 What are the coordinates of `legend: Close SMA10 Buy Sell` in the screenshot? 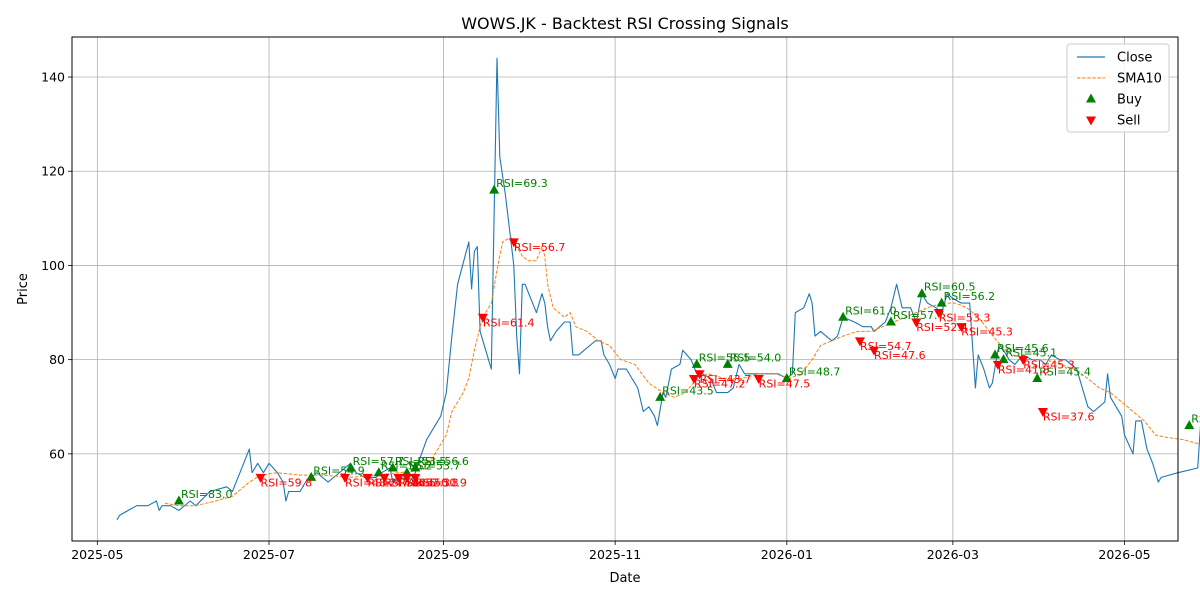 It's located at (1118, 88).